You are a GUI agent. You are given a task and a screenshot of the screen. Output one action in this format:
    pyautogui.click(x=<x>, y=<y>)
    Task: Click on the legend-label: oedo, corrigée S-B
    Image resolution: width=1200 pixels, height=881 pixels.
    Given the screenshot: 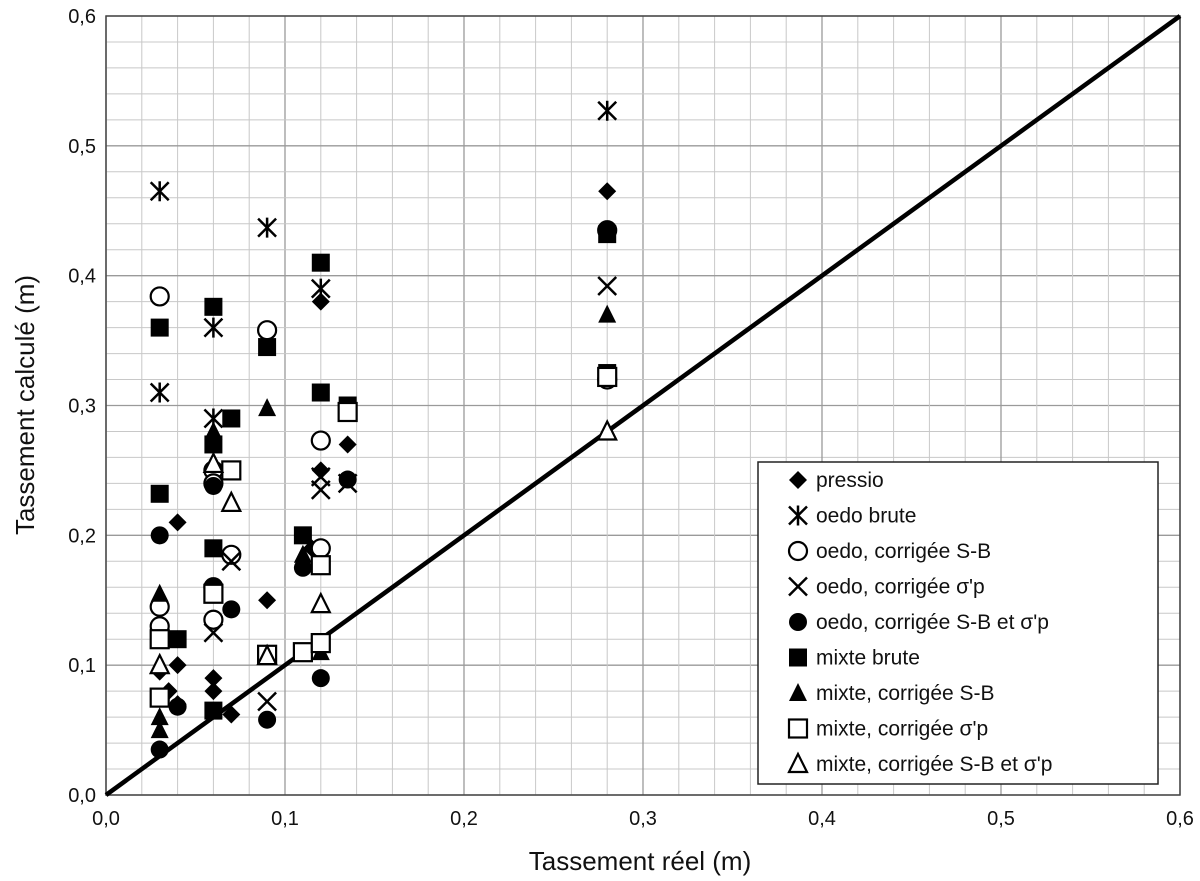 What is the action you would take?
    pyautogui.click(x=903, y=551)
    